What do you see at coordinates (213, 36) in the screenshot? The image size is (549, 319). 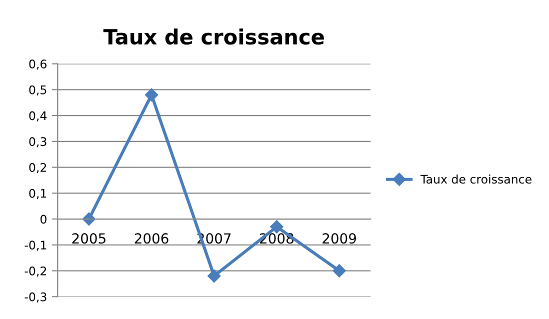 I see `chart-title: Taux de croissance` at bounding box center [213, 36].